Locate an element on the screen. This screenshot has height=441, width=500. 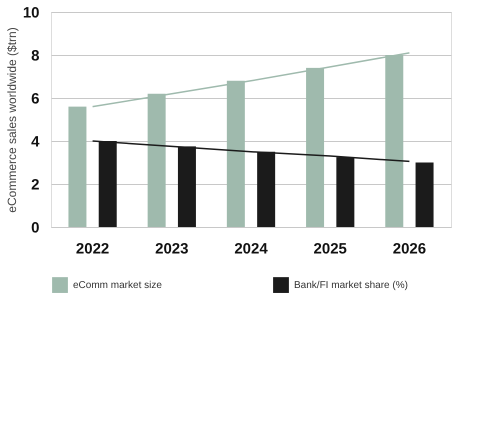
x-tick-label: 2022 is located at coordinates (93, 249).